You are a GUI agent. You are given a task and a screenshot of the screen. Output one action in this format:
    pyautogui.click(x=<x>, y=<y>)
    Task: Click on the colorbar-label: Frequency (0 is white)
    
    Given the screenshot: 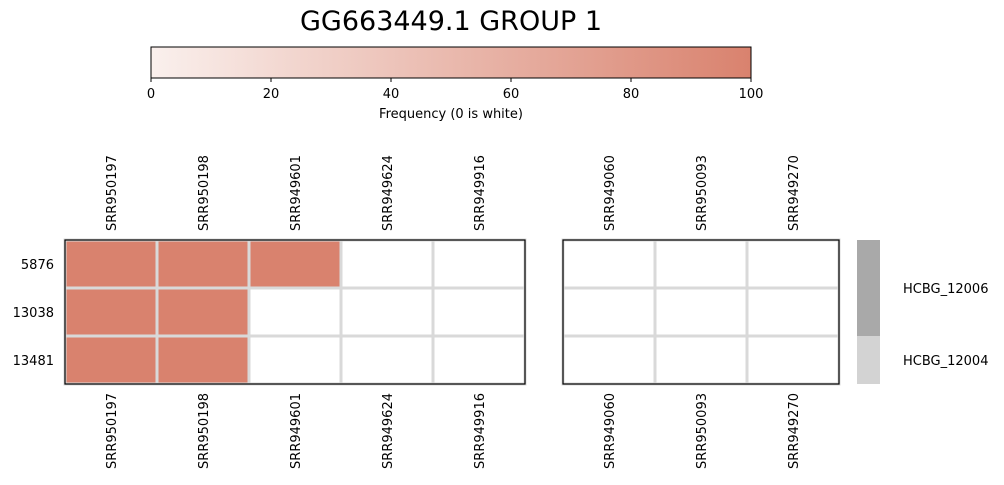 What is the action you would take?
    pyautogui.click(x=451, y=114)
    